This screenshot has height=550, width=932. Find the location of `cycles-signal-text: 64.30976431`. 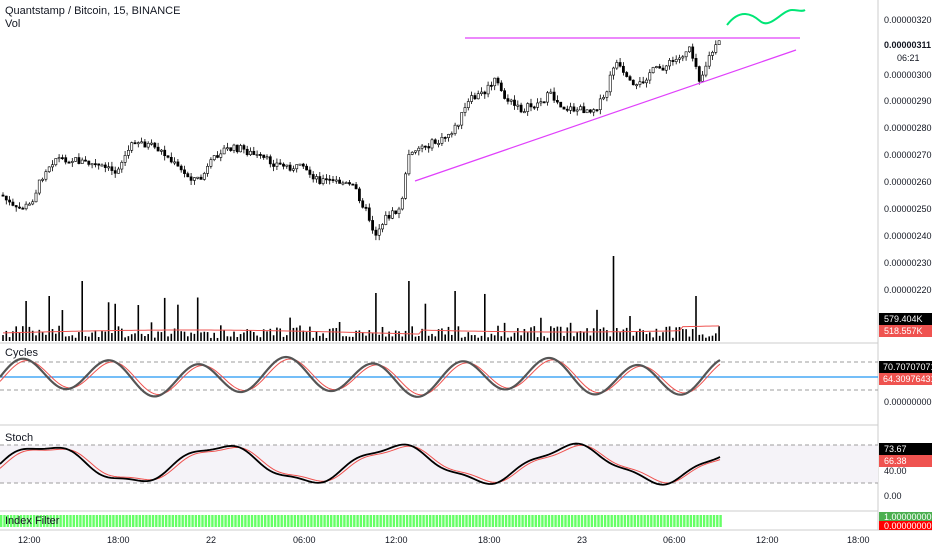

cycles-signal-text: 64.30976431 is located at coordinates (907, 379).